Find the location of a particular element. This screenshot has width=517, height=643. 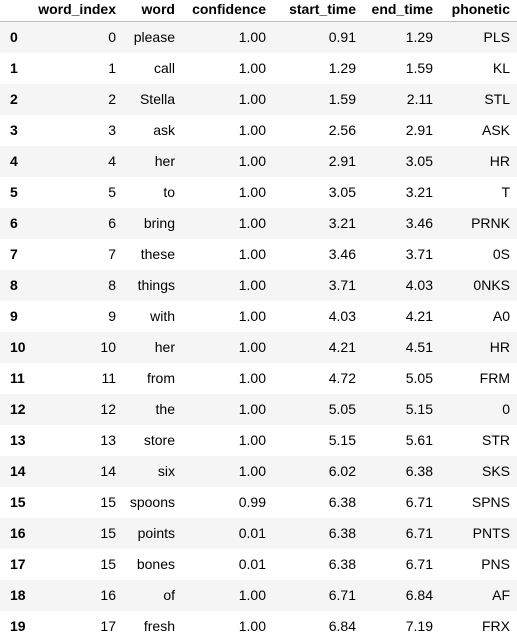

cell-end-time: 4.21 is located at coordinates (419, 315).